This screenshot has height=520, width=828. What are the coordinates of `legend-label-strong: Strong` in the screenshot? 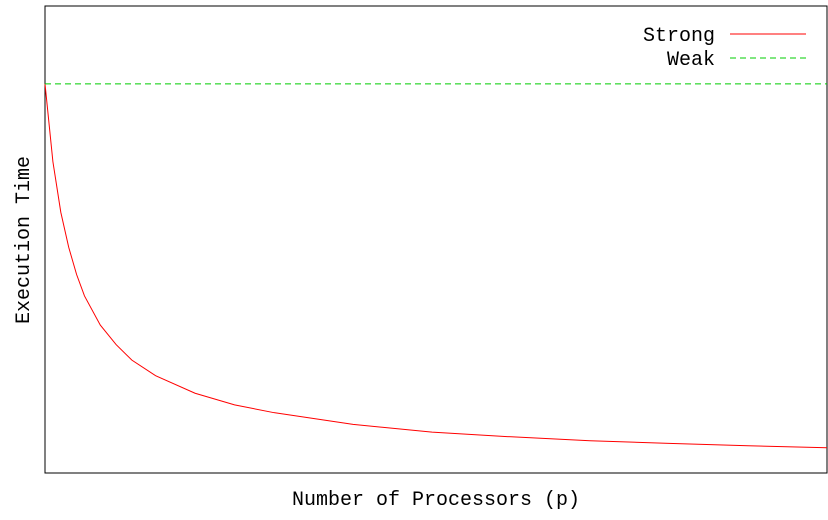 It's located at (679, 36).